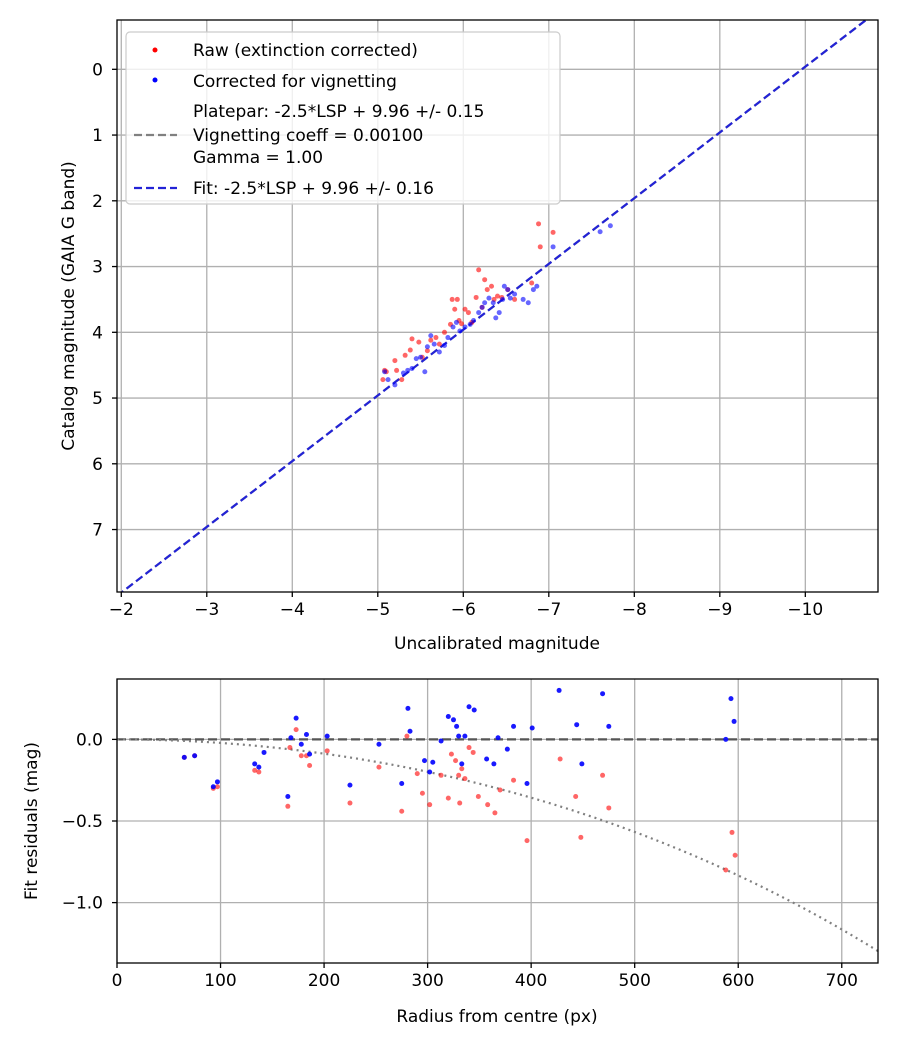 The height and width of the screenshot is (1050, 900). Describe the element at coordinates (531, 981) in the screenshot. I see `bottom-x-tick-label: 400` at that location.